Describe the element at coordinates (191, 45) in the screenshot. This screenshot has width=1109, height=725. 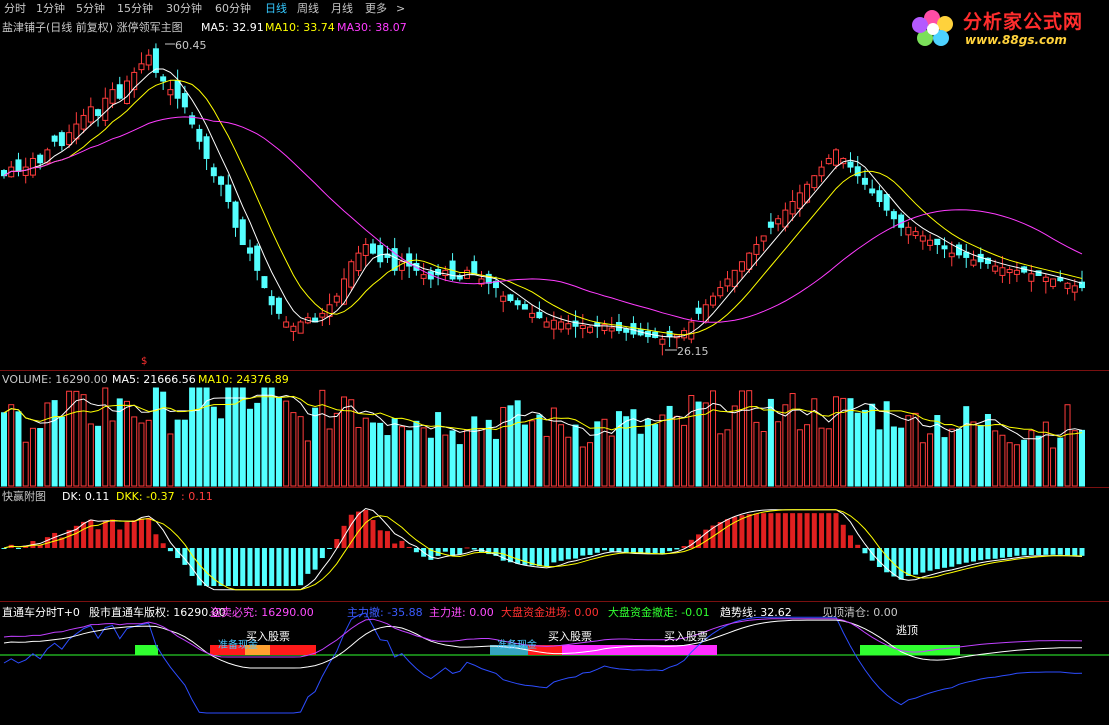
I see `high-price-label: 60.45` at that location.